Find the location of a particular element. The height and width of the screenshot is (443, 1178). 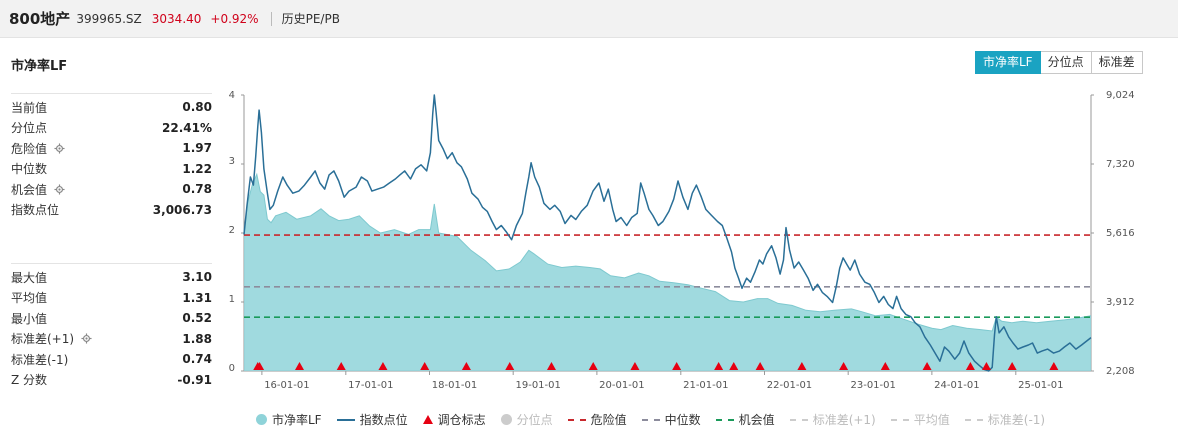

stat-value: 1.31 is located at coordinates (197, 297).